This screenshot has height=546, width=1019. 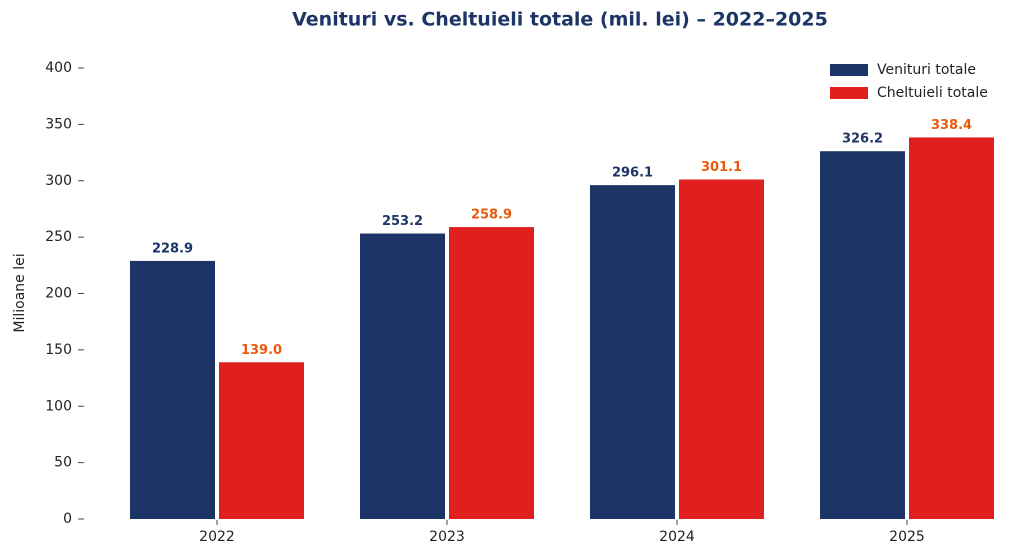 I want to click on value-label: 253.2, so click(x=402, y=221).